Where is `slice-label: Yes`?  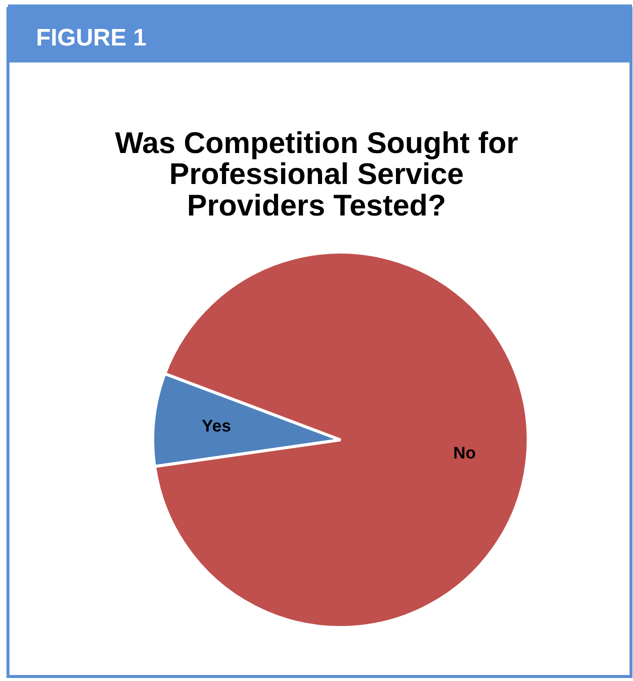
slice-label: Yes is located at coordinates (217, 426).